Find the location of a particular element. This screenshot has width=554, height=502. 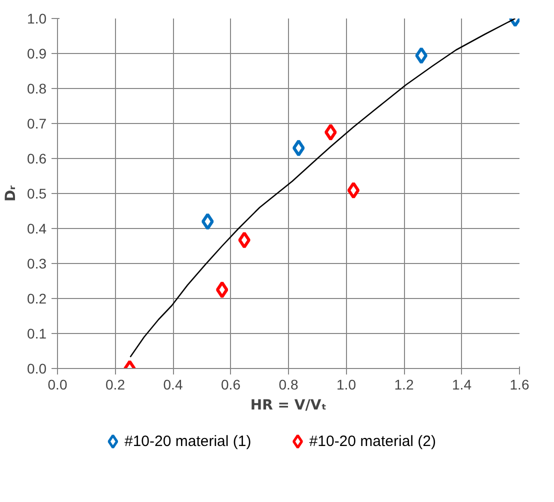

y-tick-label: 1.0 is located at coordinates (37, 18).